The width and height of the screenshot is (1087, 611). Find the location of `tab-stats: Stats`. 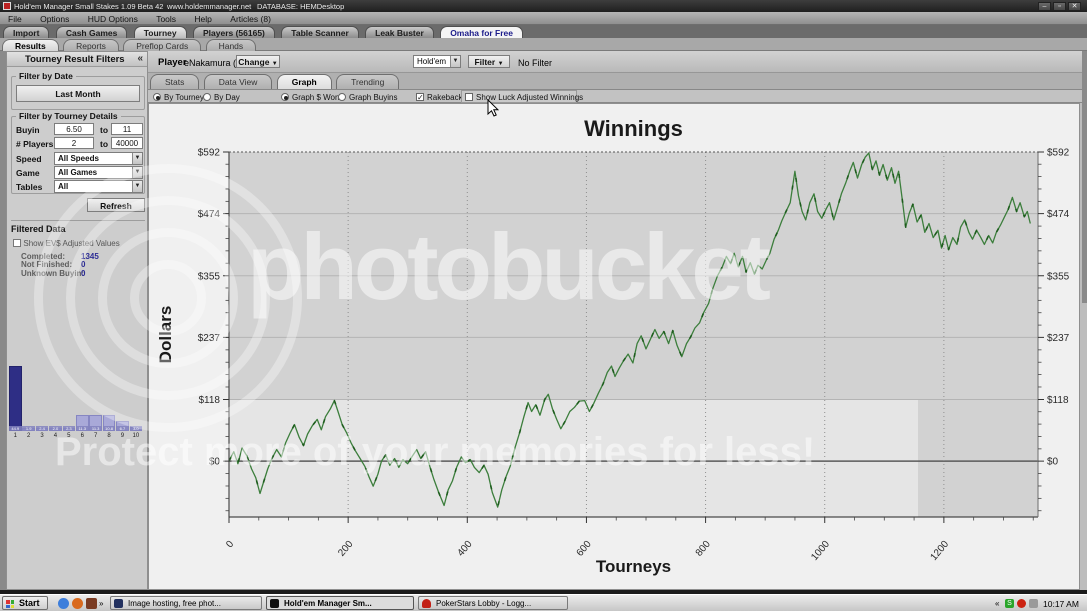

tab-stats: Stats is located at coordinates (175, 81).